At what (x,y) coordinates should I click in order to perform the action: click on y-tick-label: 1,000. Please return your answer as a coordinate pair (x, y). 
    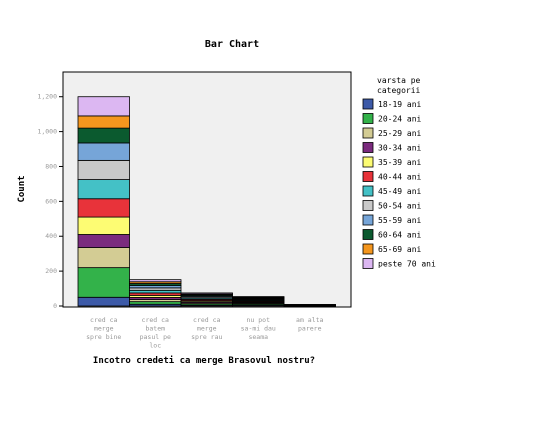
    Looking at the image, I should click on (47, 132).